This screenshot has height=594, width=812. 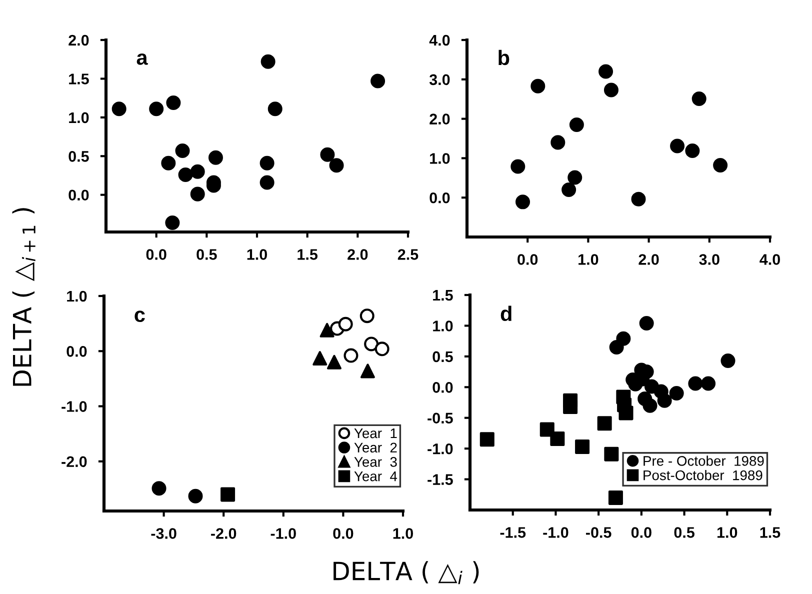 What do you see at coordinates (440, 418) in the screenshot?
I see `y-tick-label: -0.5` at bounding box center [440, 418].